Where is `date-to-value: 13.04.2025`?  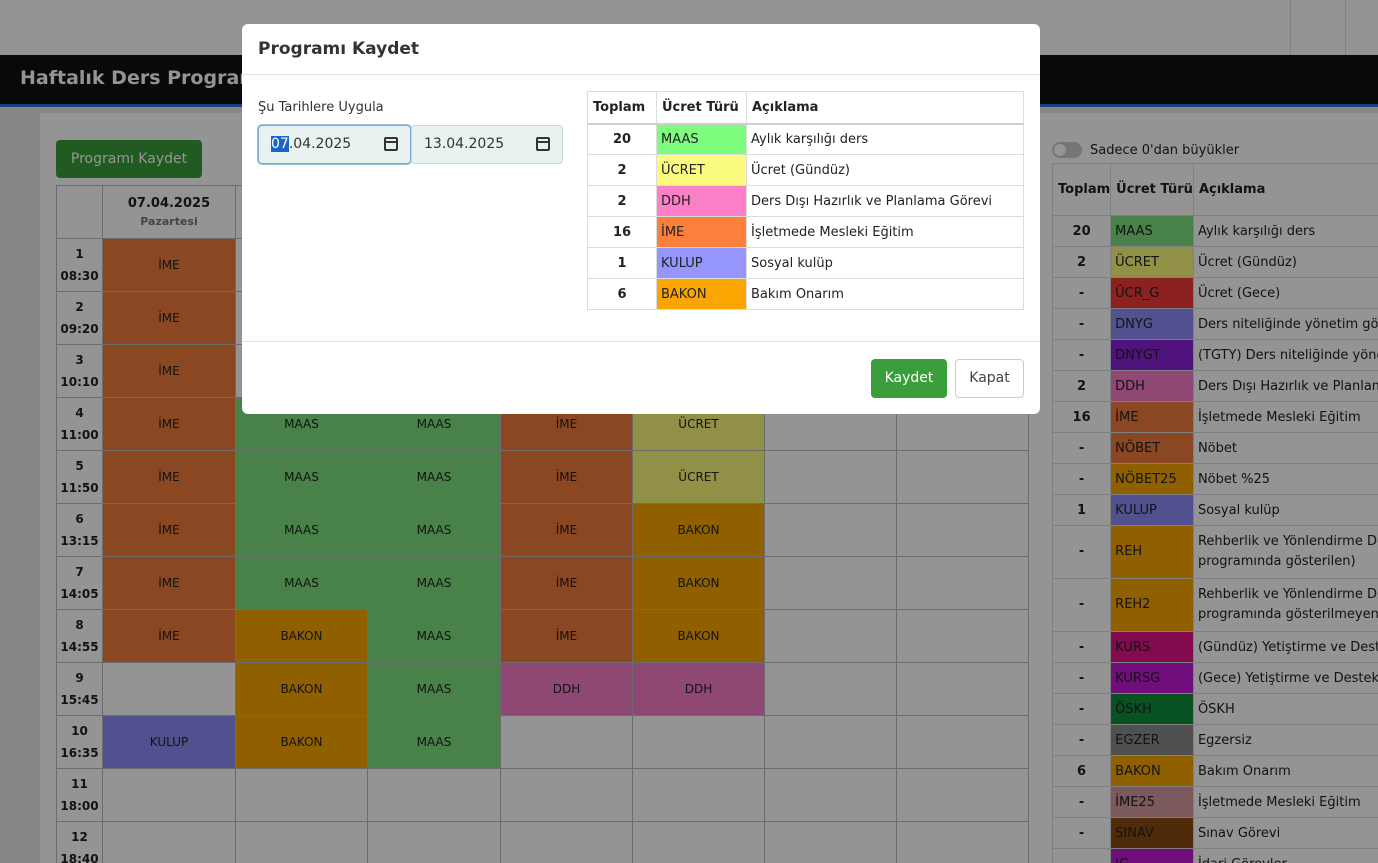
date-to-value: 13.04.2025 is located at coordinates (464, 144).